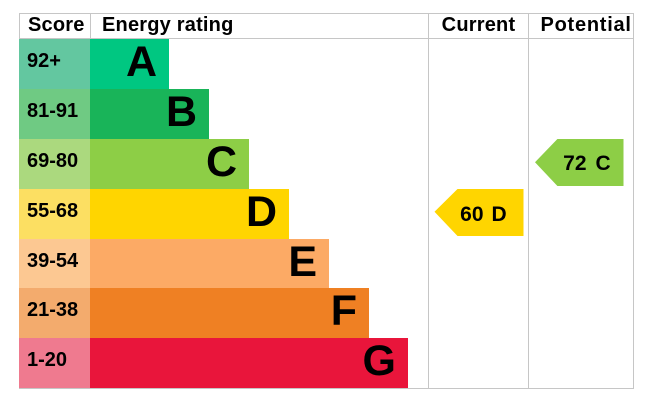  What do you see at coordinates (499, 214) in the screenshot?
I see `svg-text: D` at bounding box center [499, 214].